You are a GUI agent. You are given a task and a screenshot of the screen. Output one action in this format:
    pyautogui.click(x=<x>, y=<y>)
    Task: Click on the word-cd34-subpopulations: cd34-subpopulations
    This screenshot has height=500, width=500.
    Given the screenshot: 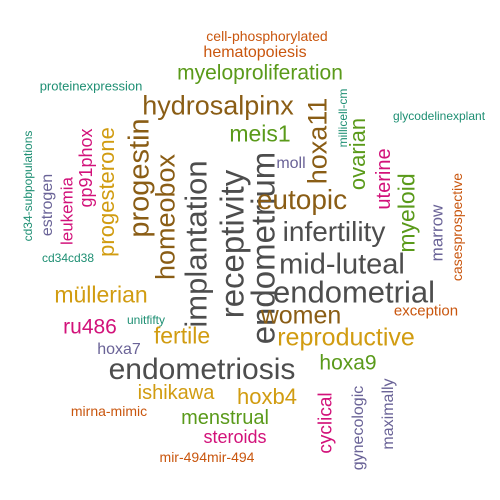 What is the action you would take?
    pyautogui.click(x=28, y=186)
    